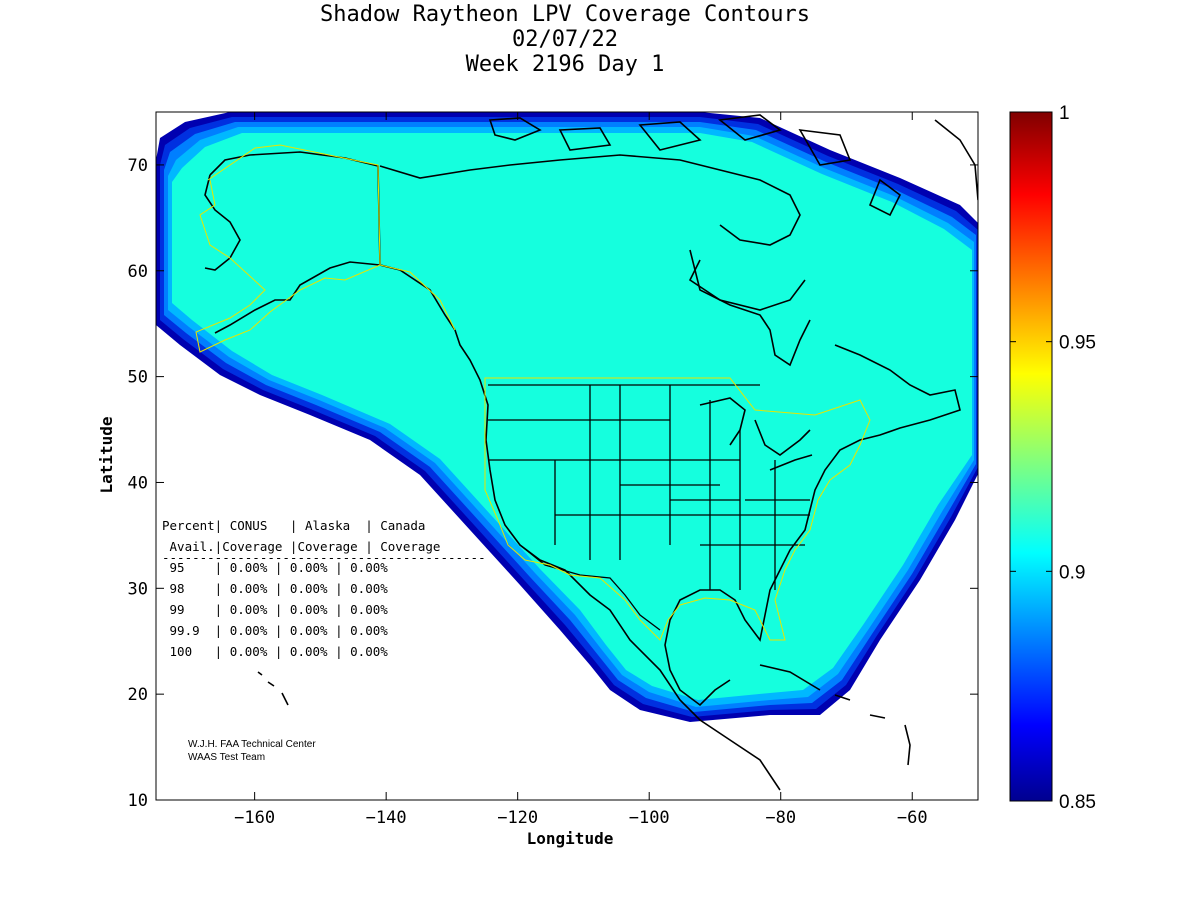  I want to click on y-tick-label: 30, so click(138, 589).